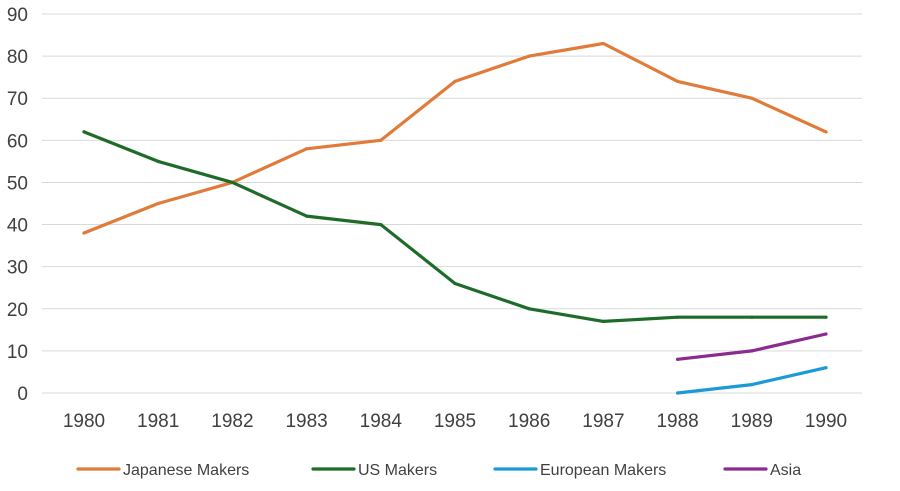 The image size is (900, 491). I want to click on x-tick-label: 1985, so click(455, 421).